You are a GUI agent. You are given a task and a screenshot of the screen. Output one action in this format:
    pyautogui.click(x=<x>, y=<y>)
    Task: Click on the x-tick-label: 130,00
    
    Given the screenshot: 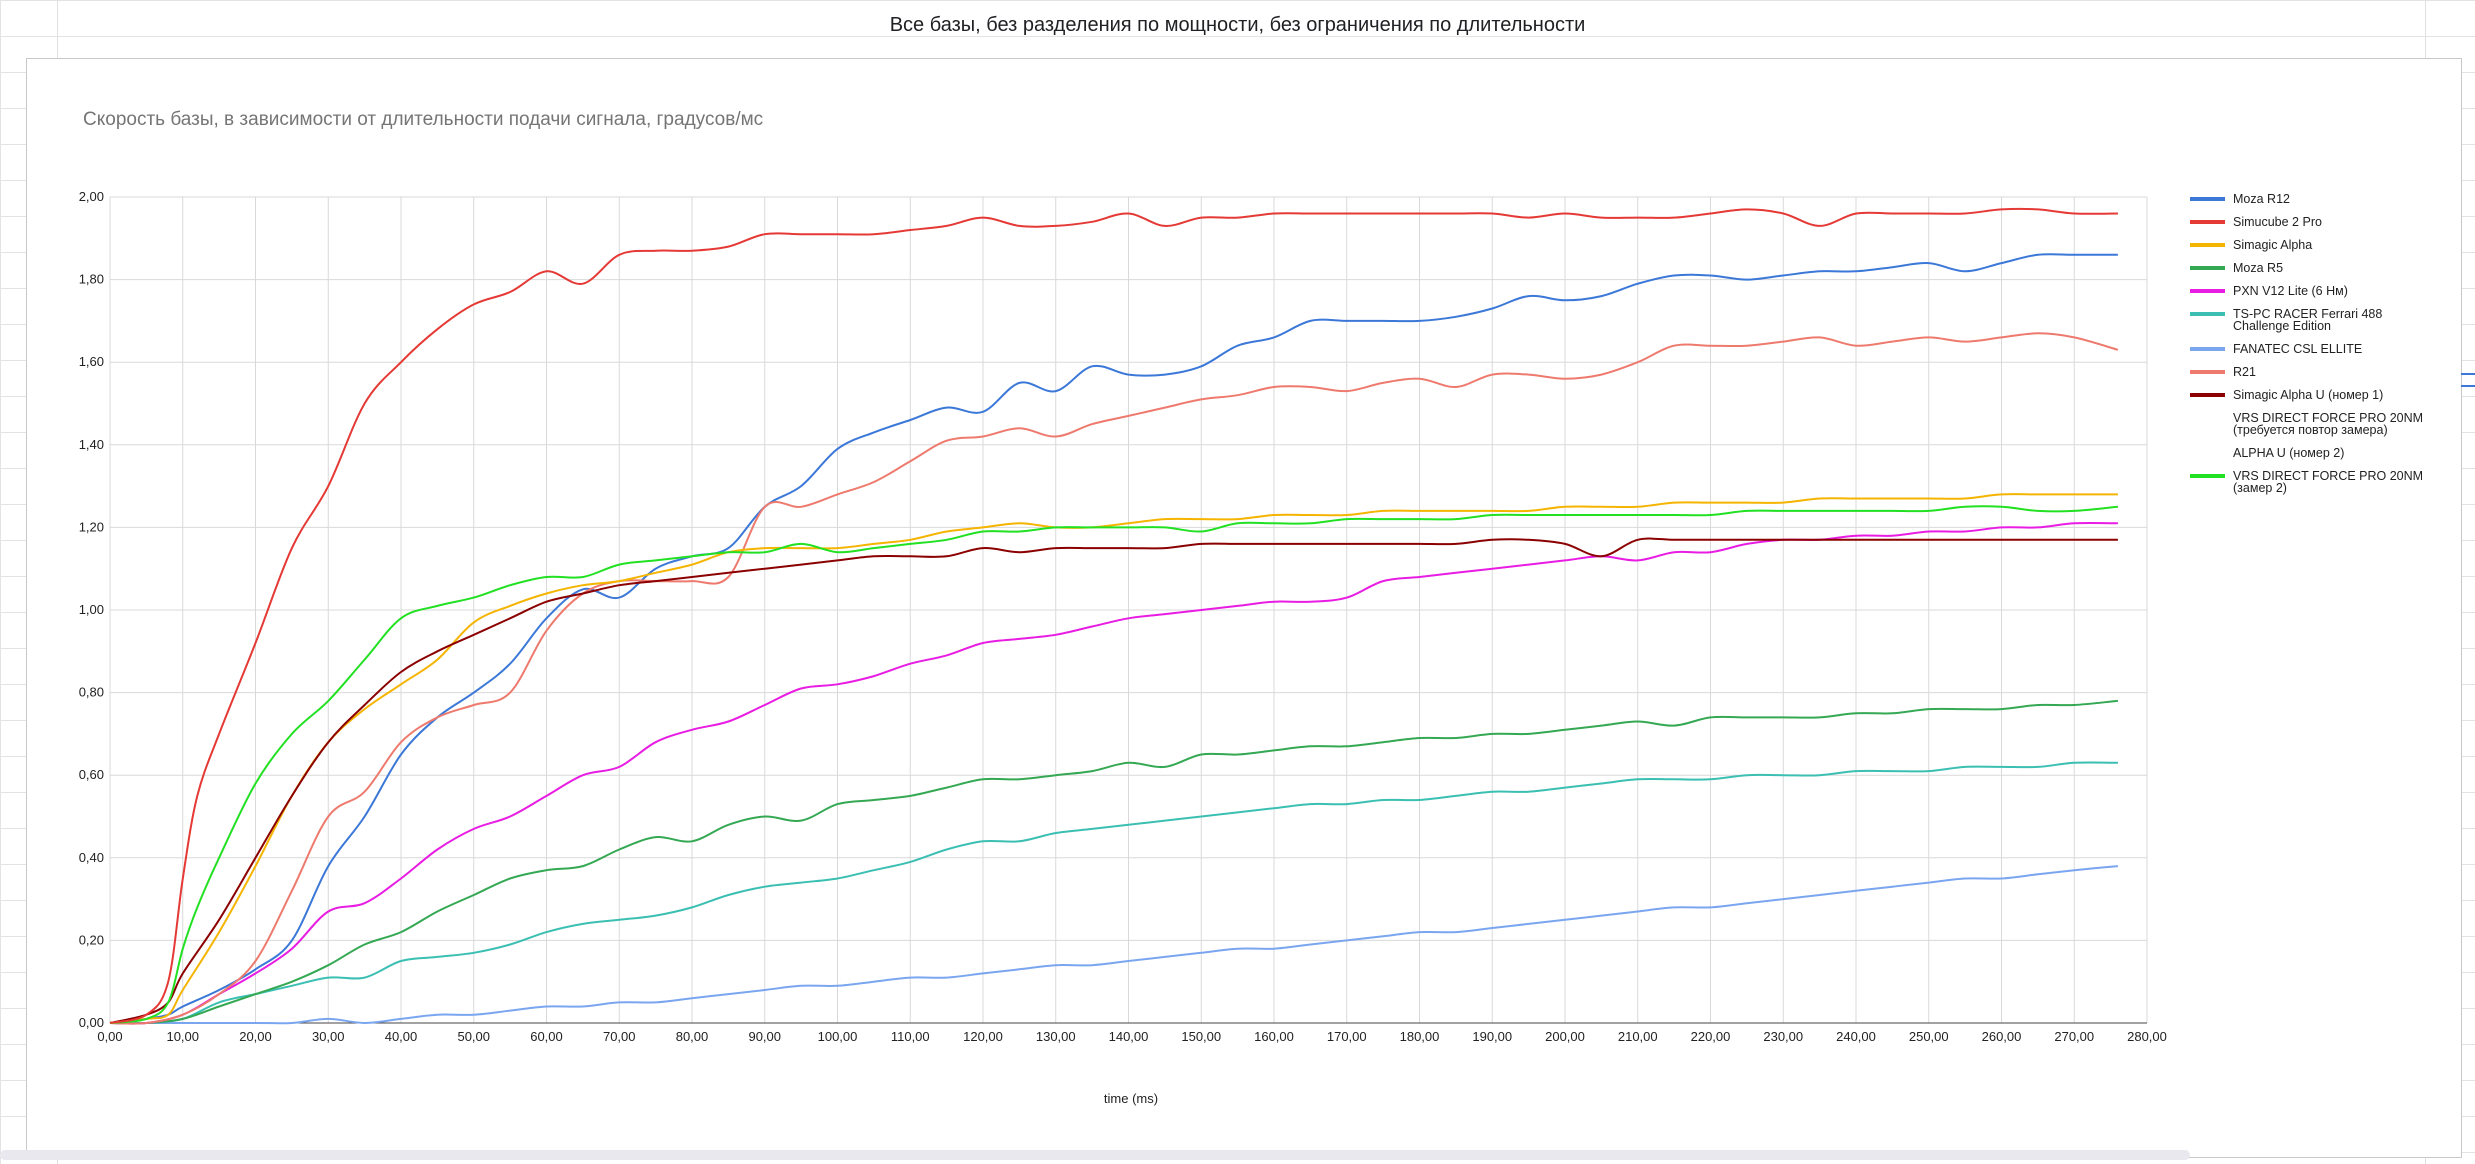 What is the action you would take?
    pyautogui.click(x=1056, y=1036)
    